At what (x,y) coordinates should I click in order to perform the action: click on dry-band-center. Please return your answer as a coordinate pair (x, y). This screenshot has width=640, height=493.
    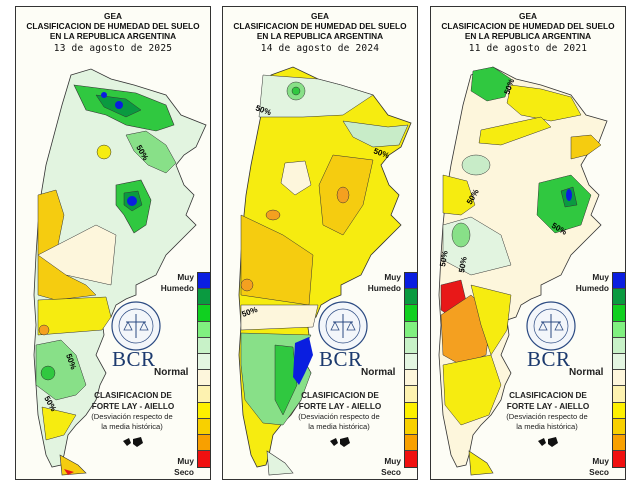
    Looking at the image, I should click on (515, 131).